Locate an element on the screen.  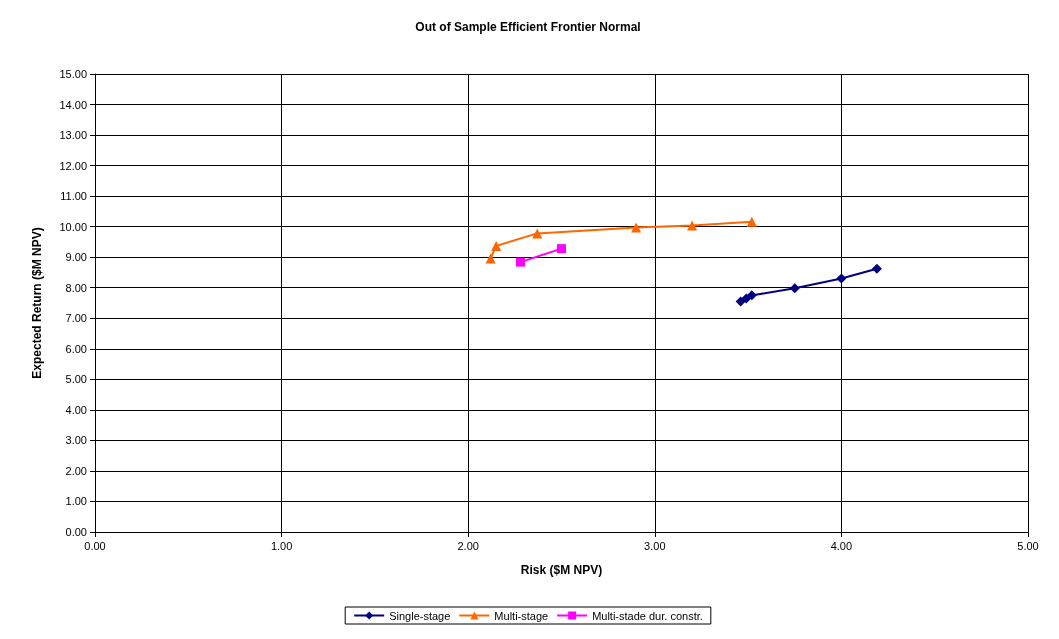
y-tick-label: 2.00 is located at coordinates (76, 470).